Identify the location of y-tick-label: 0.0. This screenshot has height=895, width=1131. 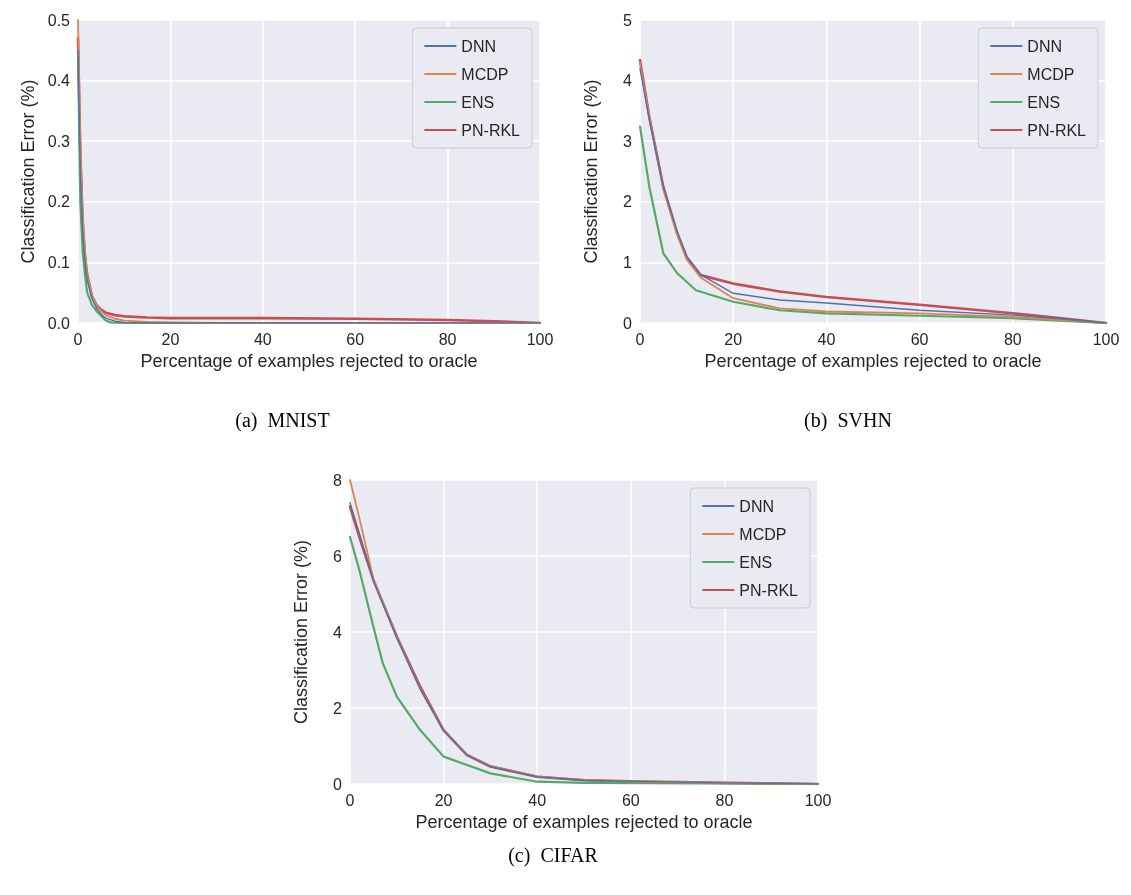
(59, 323).